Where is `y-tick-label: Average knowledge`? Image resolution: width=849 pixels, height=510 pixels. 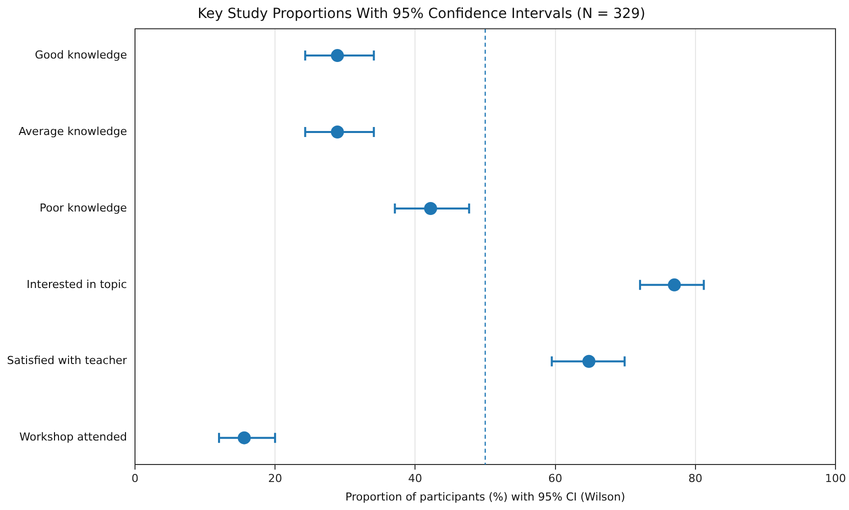 y-tick-label: Average knowledge is located at coordinates (73, 131).